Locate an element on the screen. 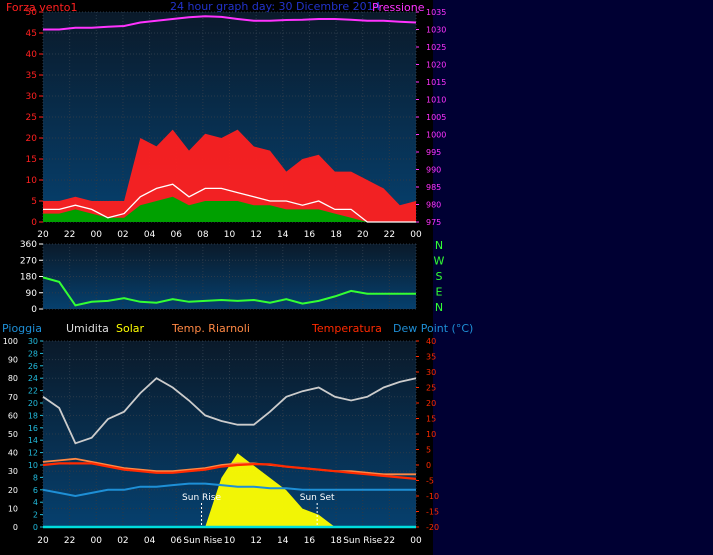 Image resolution: width=713 pixels, height=555 pixels. rain-tick-label: 20 is located at coordinates (13, 490).